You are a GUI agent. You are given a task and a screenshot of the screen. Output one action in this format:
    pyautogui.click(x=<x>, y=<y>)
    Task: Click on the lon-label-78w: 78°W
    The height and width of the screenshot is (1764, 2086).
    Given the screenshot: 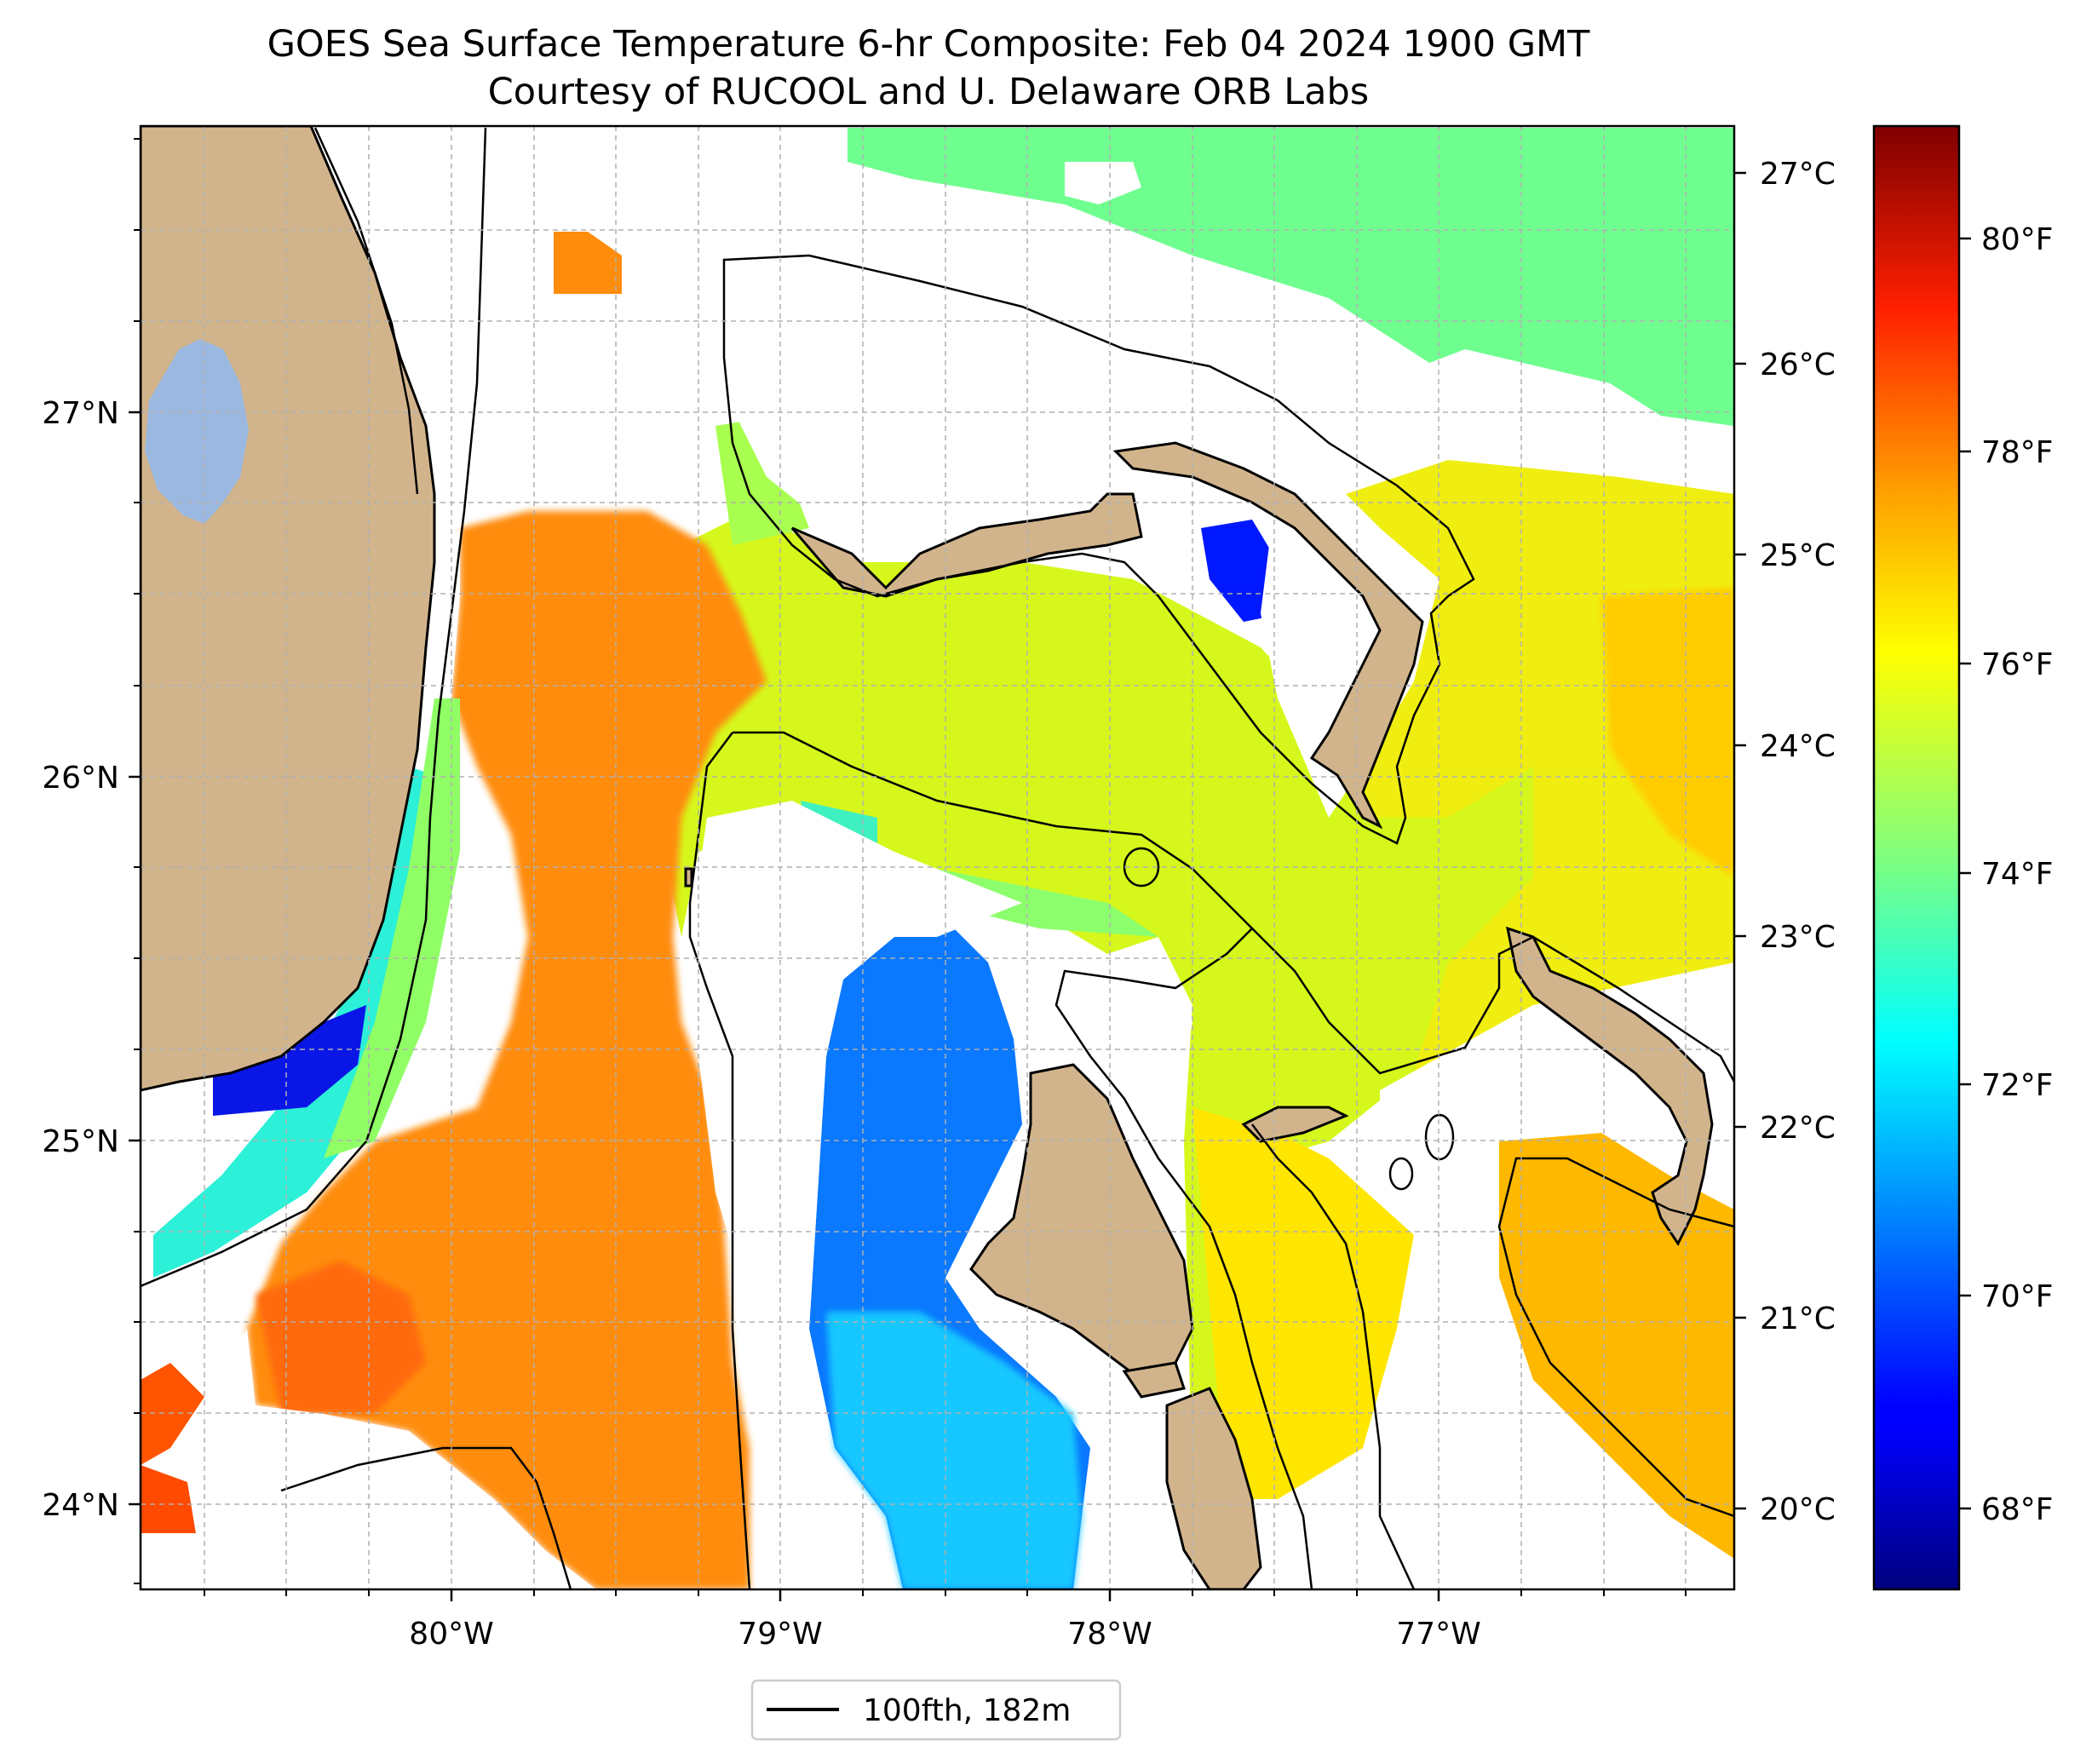 What is the action you would take?
    pyautogui.click(x=1109, y=1634)
    